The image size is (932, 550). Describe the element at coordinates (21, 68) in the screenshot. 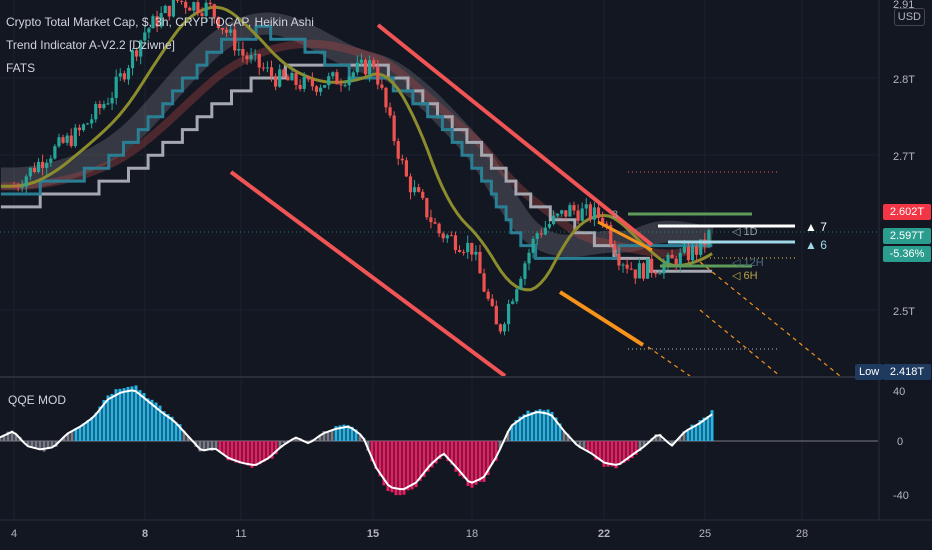

I see `indicator-fats: FATS` at that location.